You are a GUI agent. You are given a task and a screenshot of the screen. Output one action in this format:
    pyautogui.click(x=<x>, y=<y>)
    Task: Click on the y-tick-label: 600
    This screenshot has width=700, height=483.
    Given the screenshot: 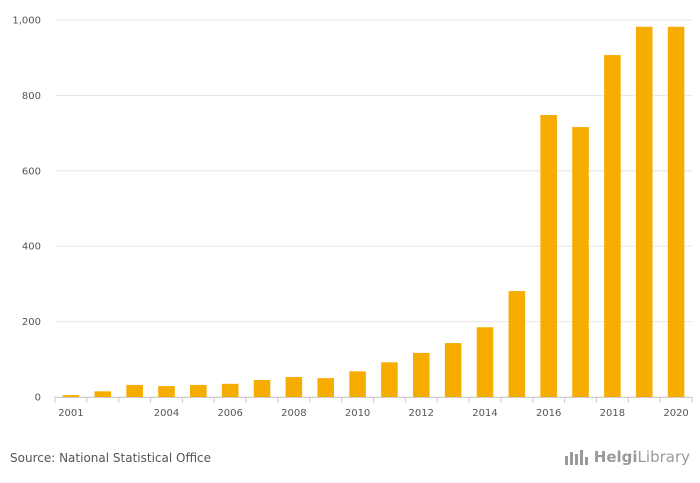 What is the action you would take?
    pyautogui.click(x=31, y=171)
    